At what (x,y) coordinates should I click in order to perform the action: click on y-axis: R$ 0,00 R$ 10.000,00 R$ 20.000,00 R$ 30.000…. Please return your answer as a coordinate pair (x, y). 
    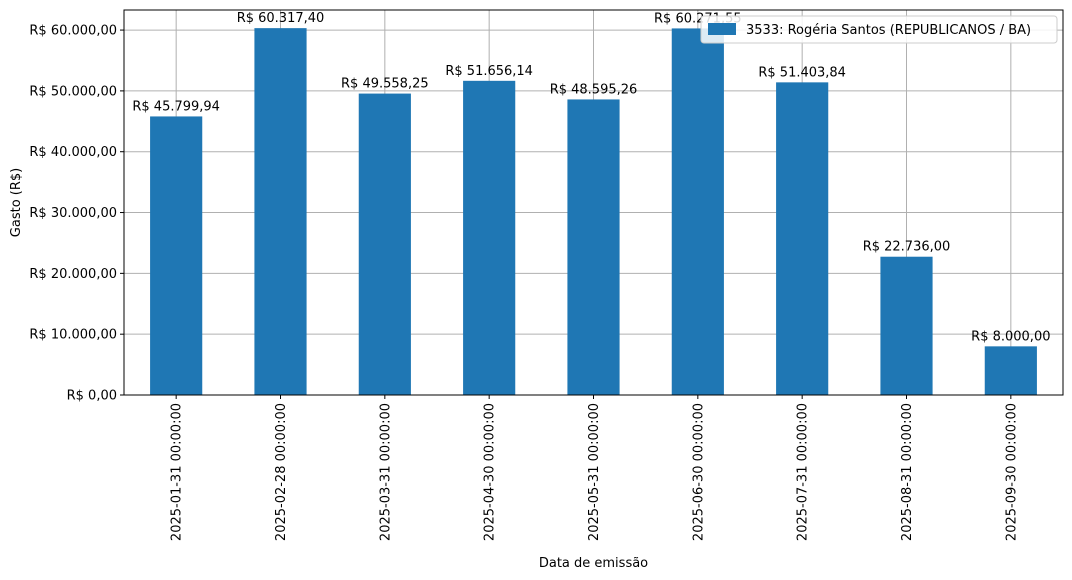
    Looking at the image, I should click on (76, 214).